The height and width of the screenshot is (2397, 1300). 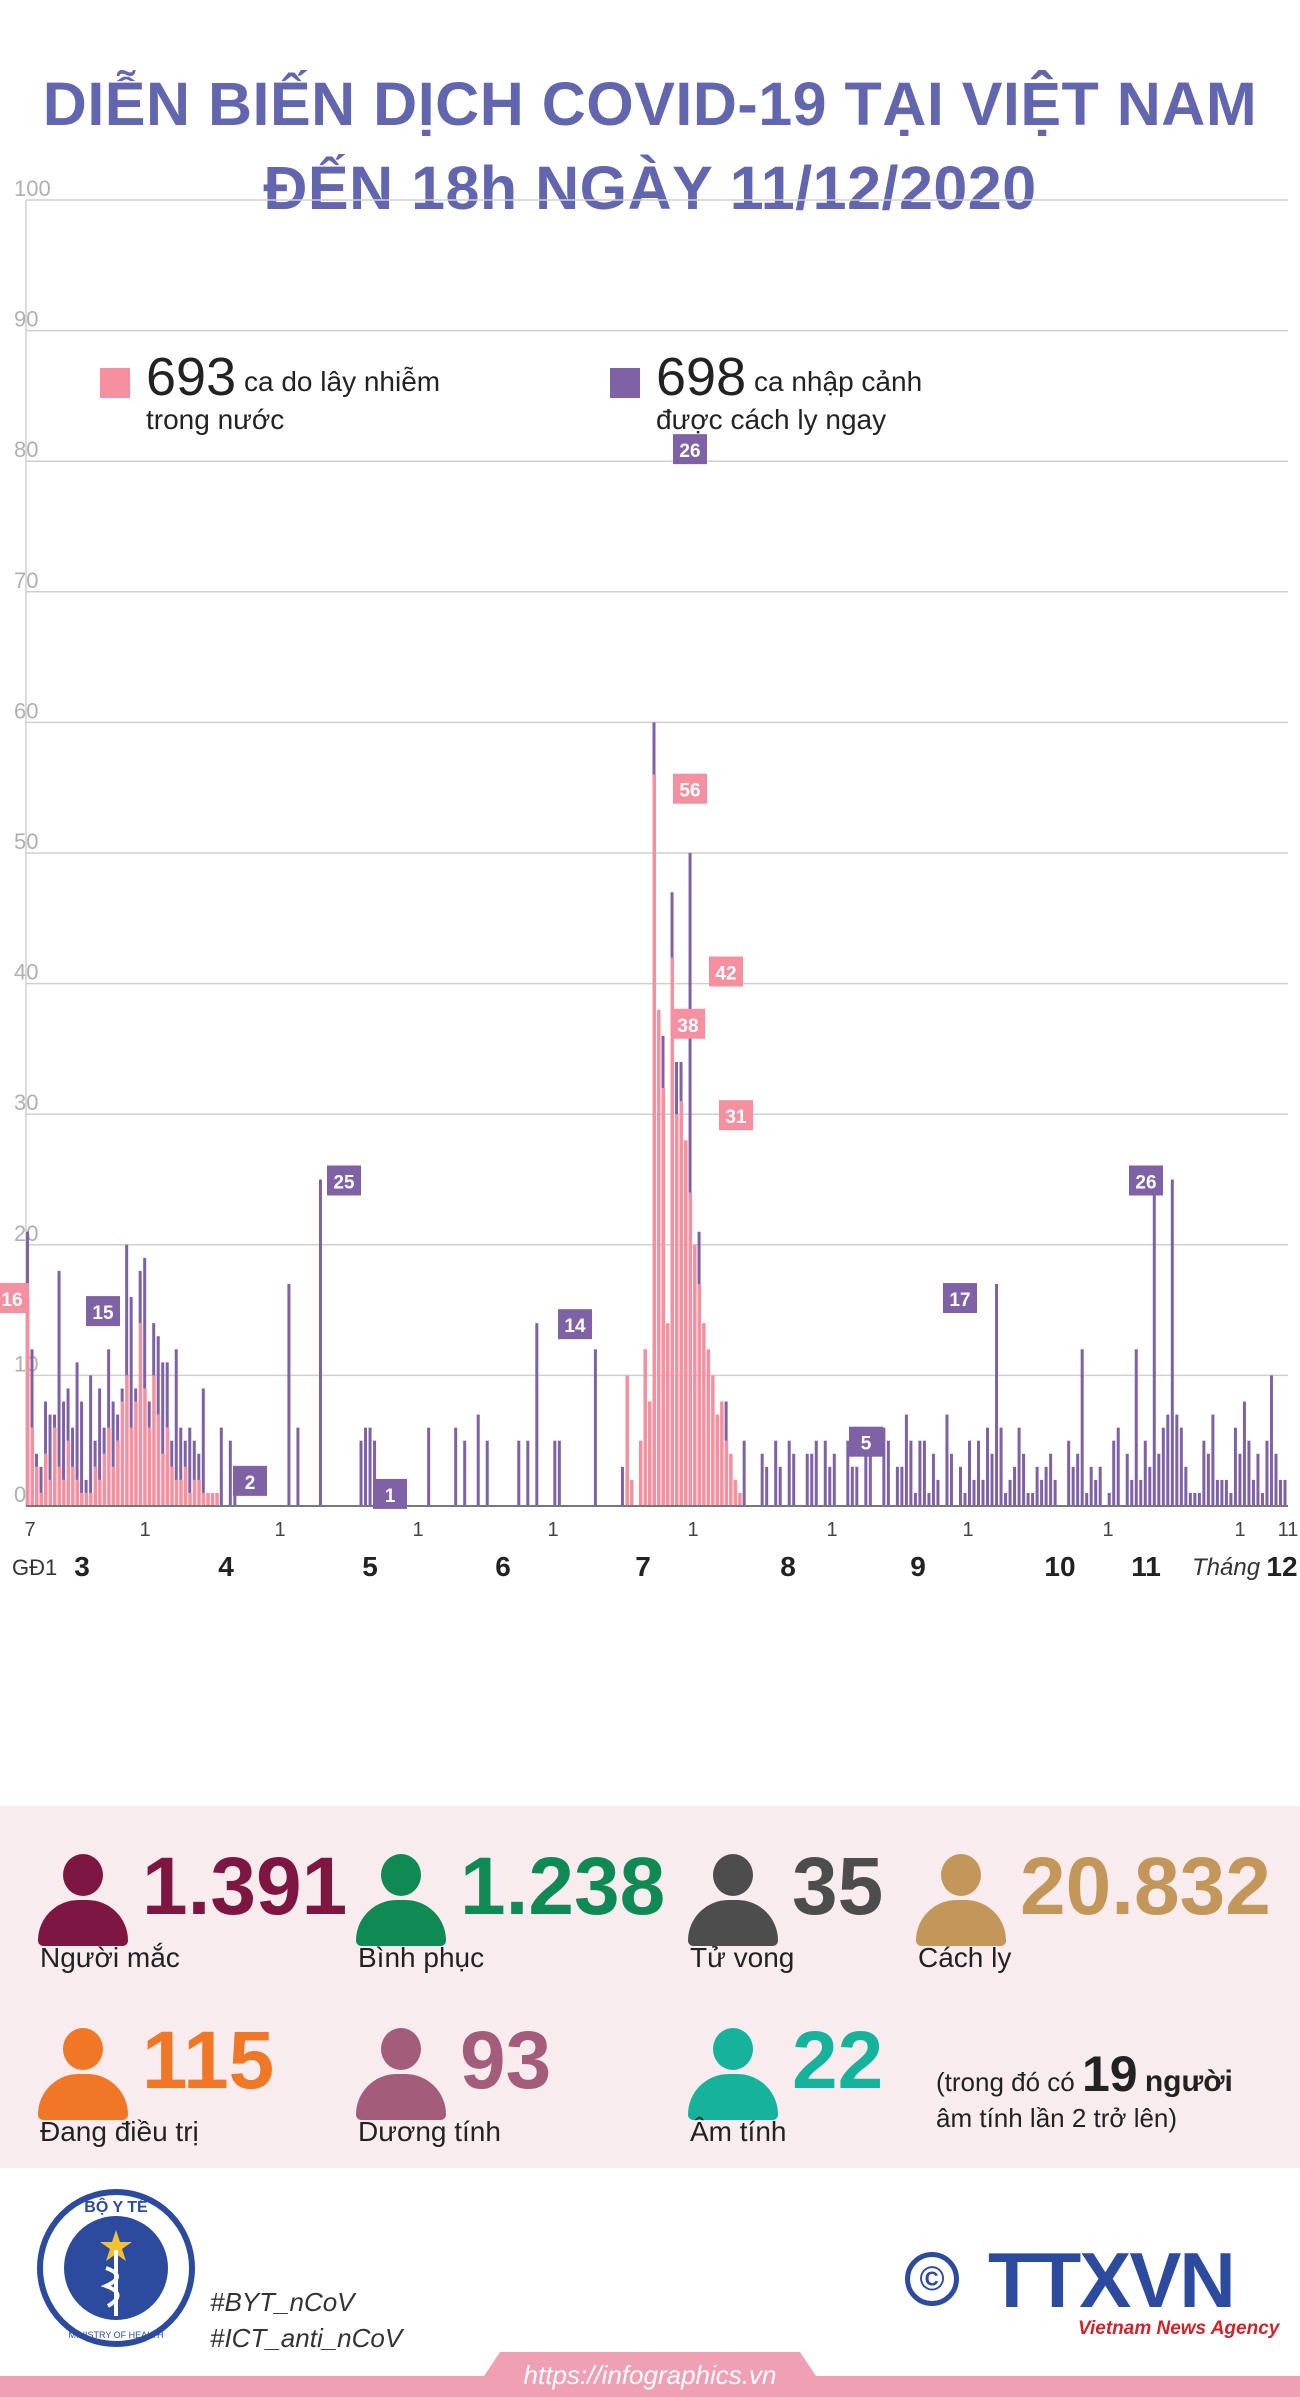 I want to click on title-line-1: DIỄN BIẾN DỊCH COVID-19 TẠI VIỆT NAM, so click(x=650, y=104).